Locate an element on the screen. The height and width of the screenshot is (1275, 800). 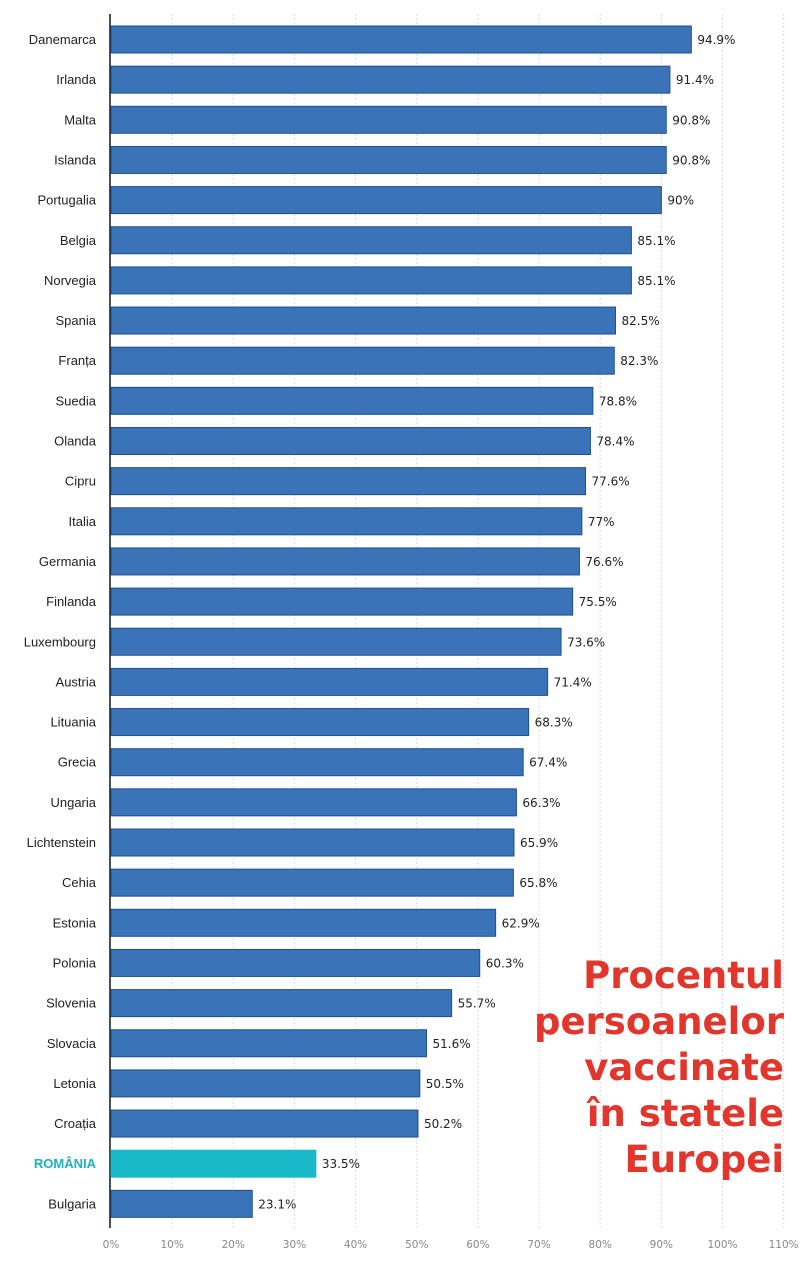
value-label: 71.4% is located at coordinates (573, 682).